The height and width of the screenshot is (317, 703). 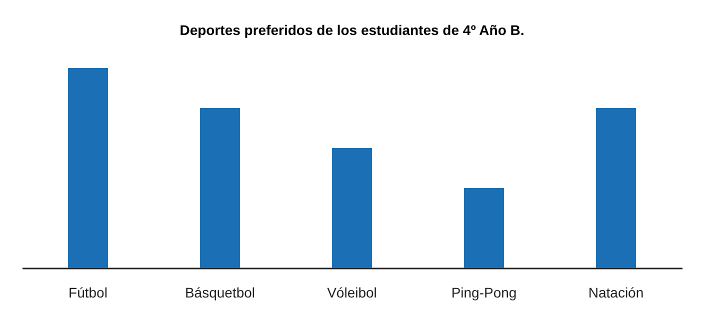 What do you see at coordinates (220, 292) in the screenshot?
I see `x-tick-label: Básquetbol` at bounding box center [220, 292].